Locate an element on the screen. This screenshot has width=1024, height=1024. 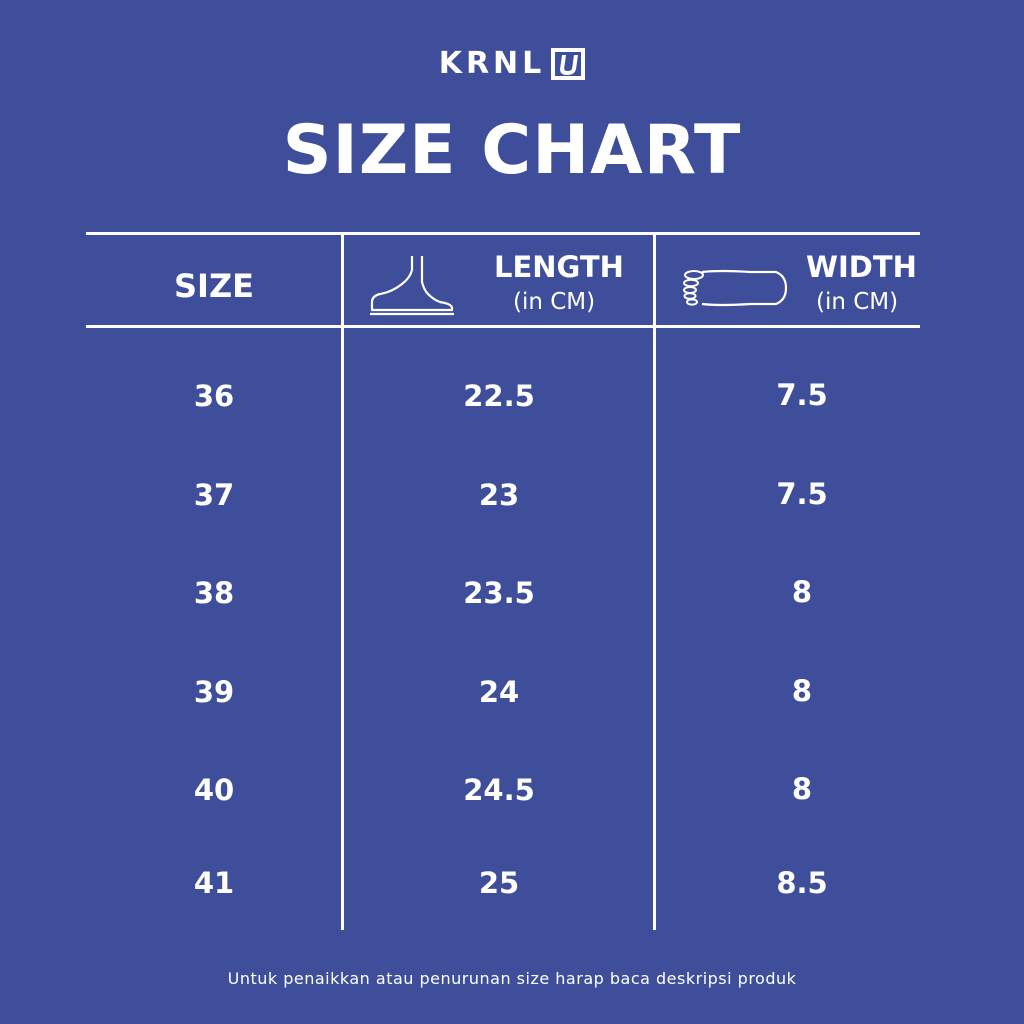
brand-name: KRNL is located at coordinates (492, 63).